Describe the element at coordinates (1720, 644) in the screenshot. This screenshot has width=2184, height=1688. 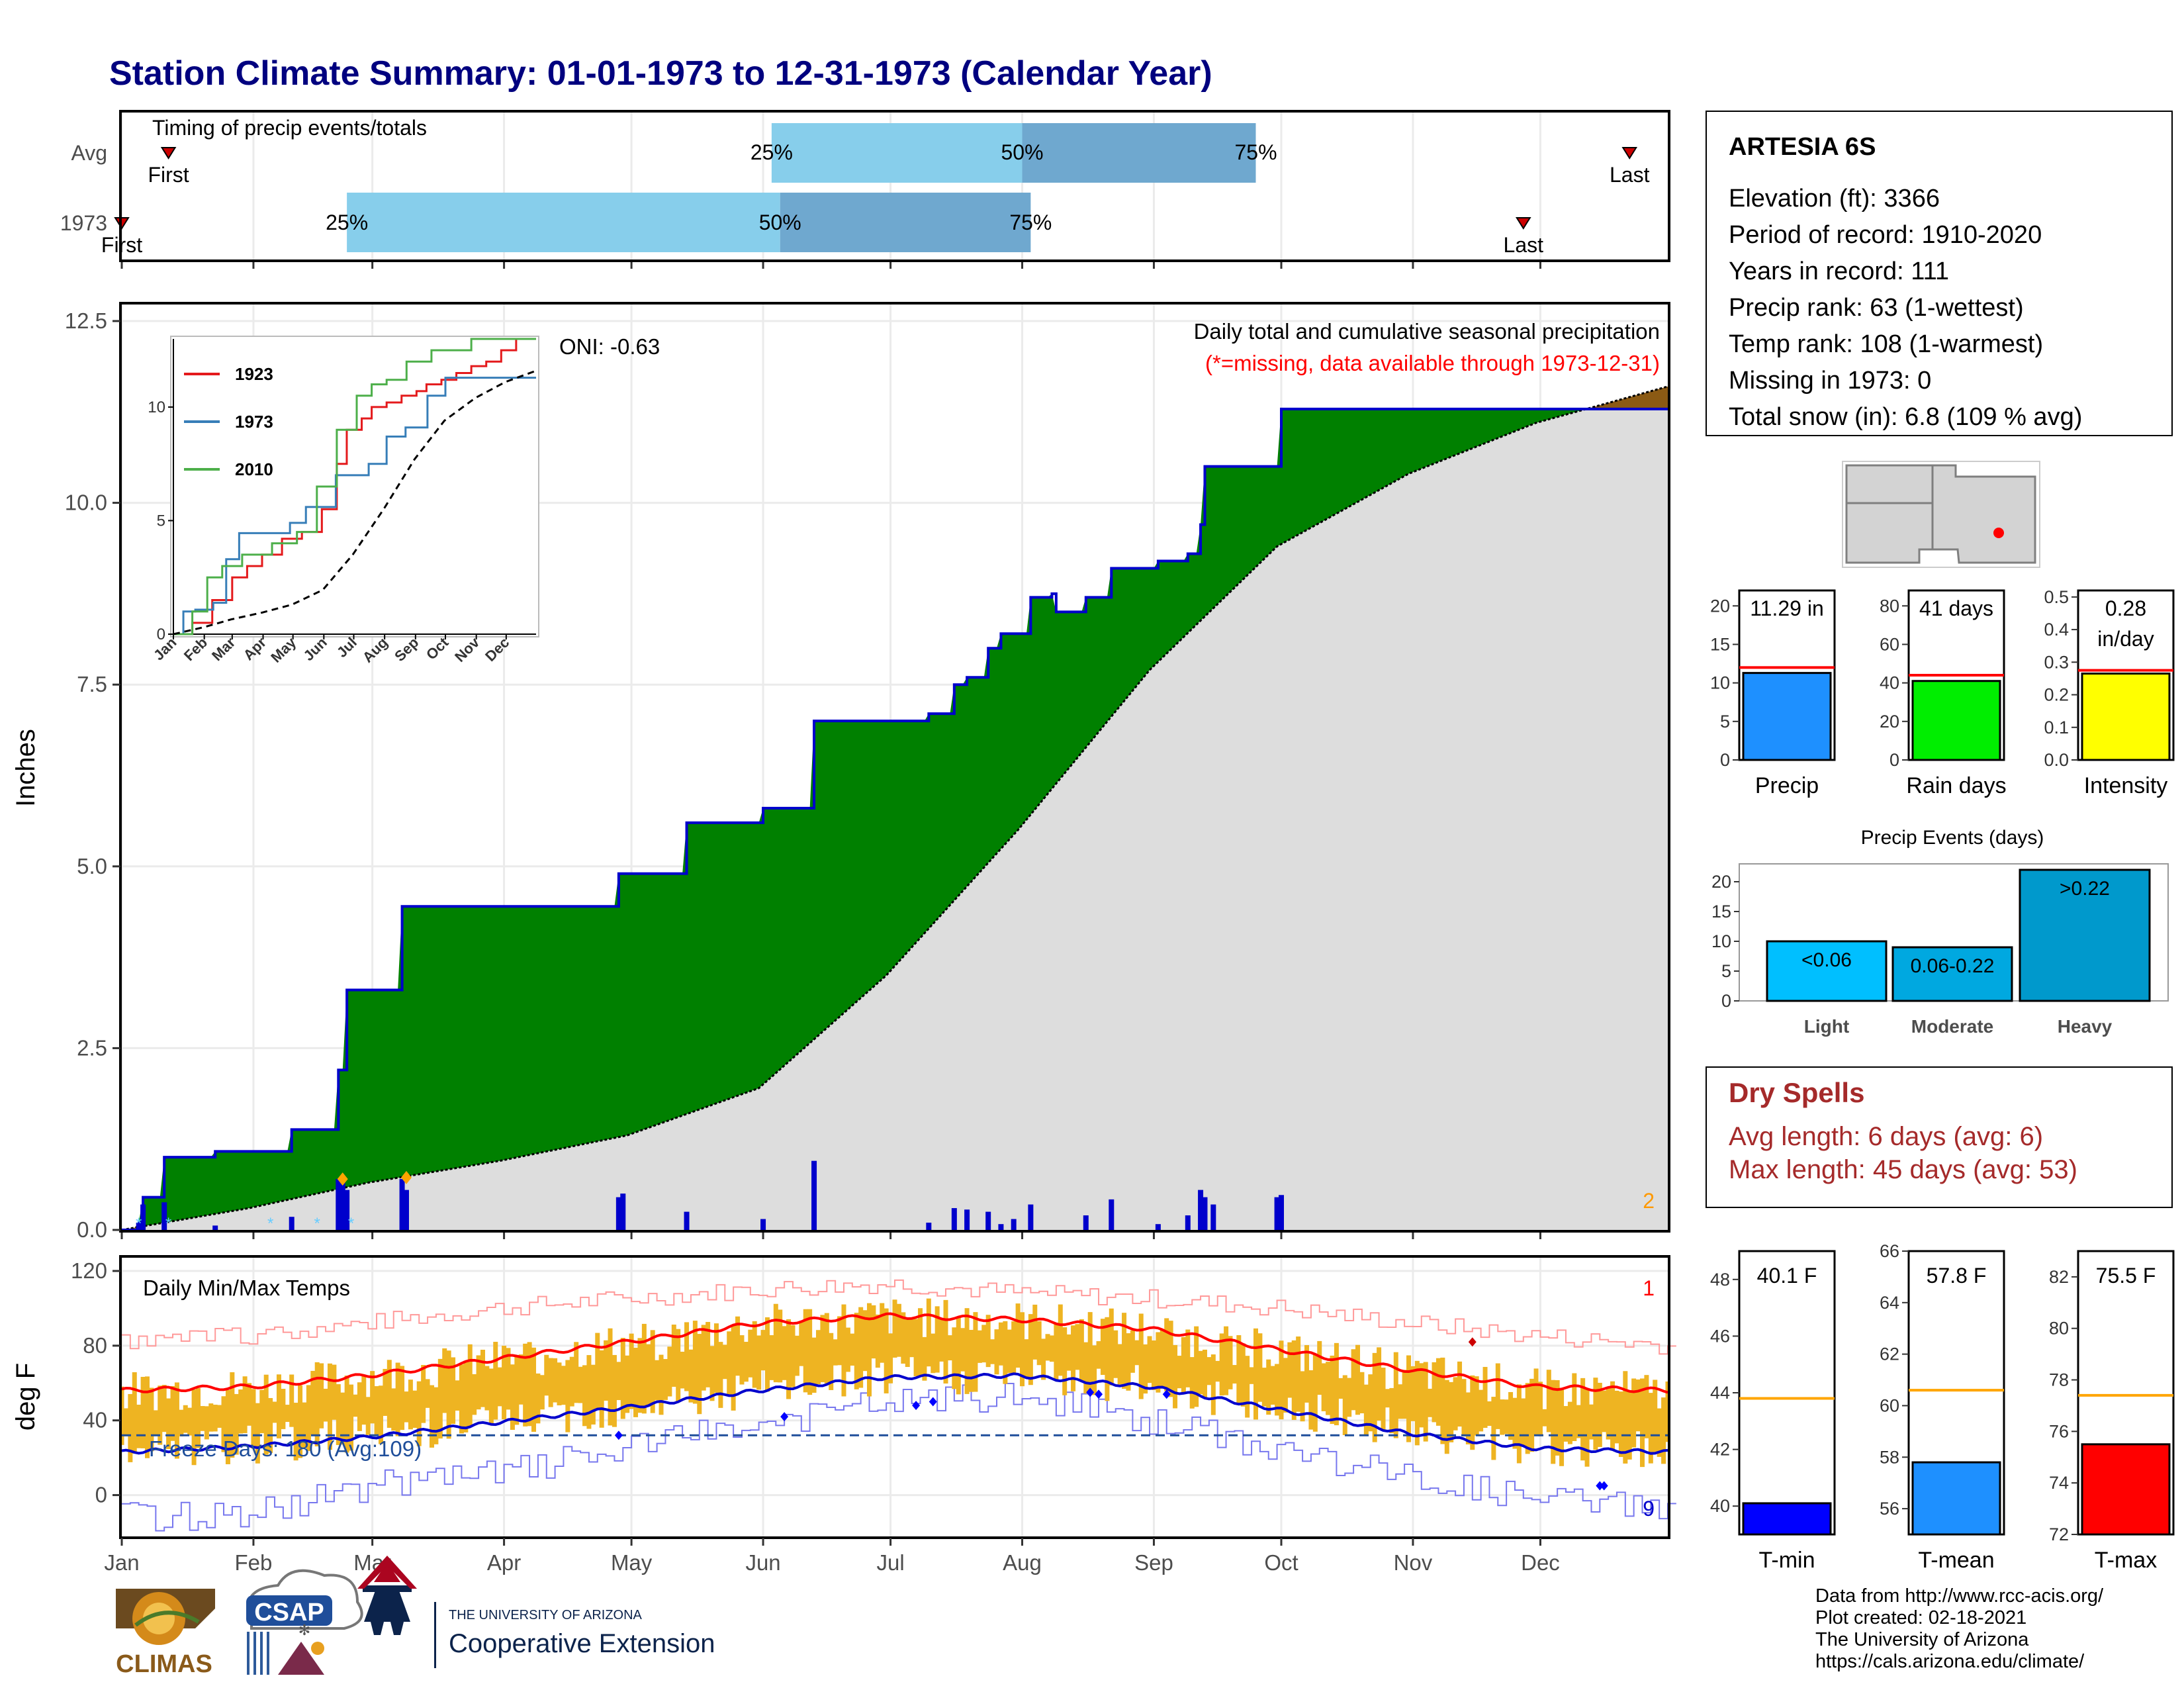
I see `summary-y-label: 15` at that location.